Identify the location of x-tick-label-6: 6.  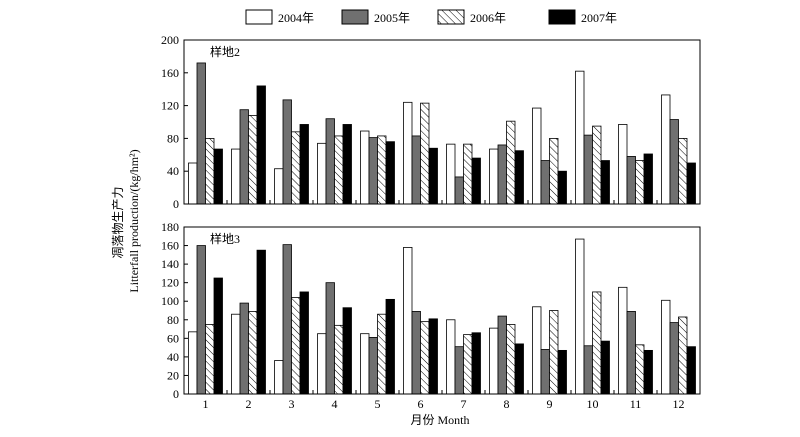
(421, 404).